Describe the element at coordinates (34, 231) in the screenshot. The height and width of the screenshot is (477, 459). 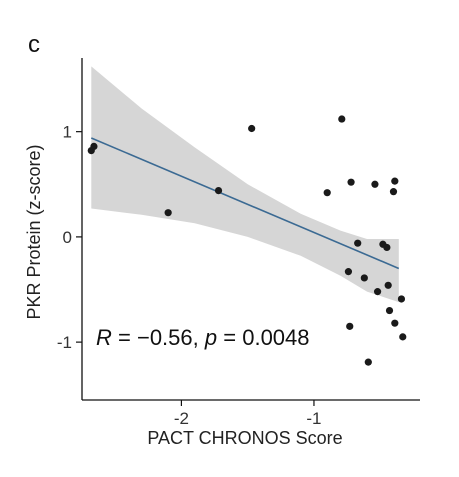
I see `y-axis-title: PKR Protein (z-score)` at that location.